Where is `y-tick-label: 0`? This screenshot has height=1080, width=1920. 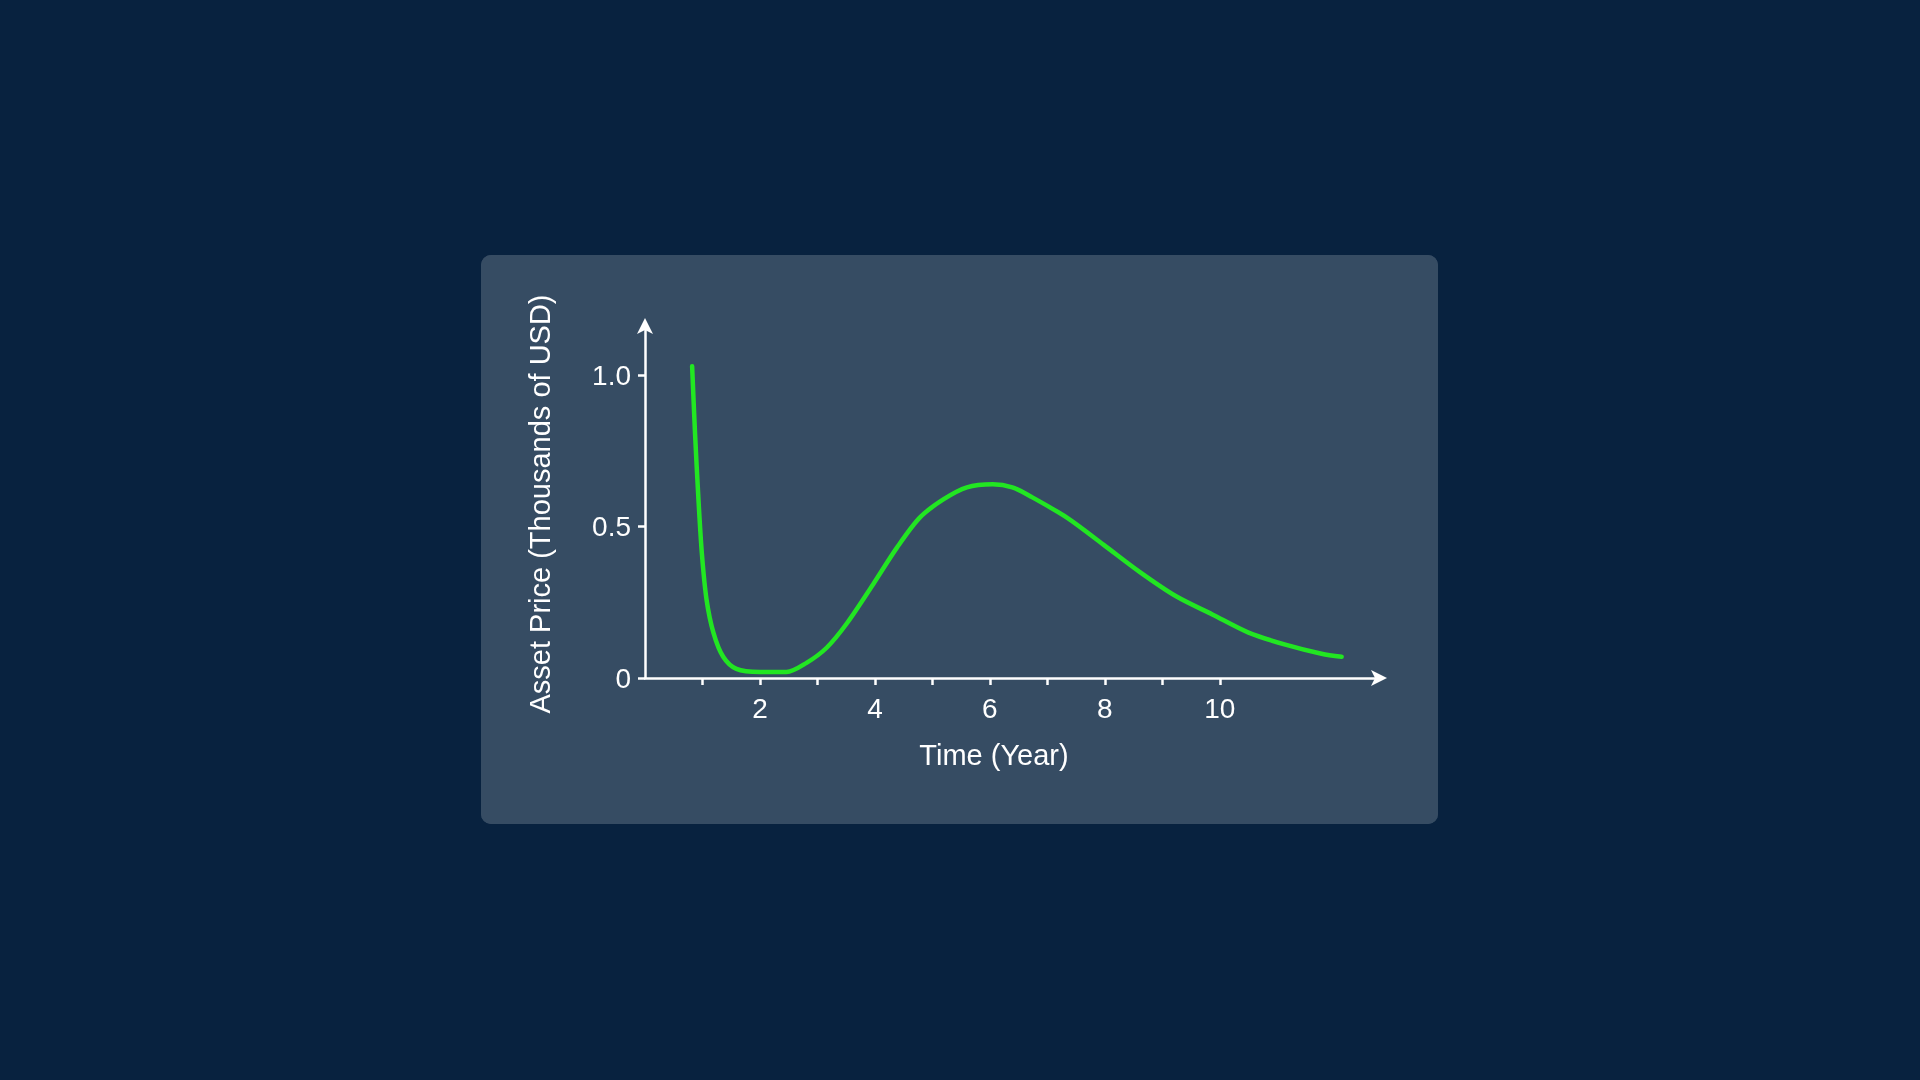
y-tick-label: 0 is located at coordinates (623, 678).